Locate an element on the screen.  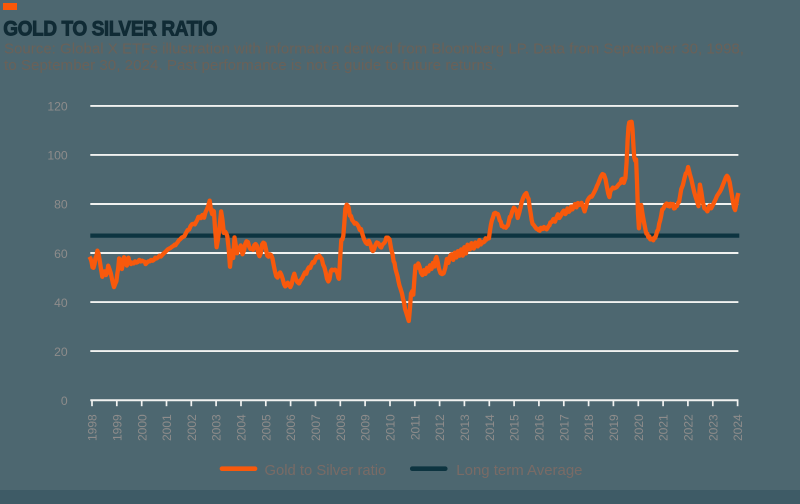
svg-text: 60 is located at coordinates (61, 254).